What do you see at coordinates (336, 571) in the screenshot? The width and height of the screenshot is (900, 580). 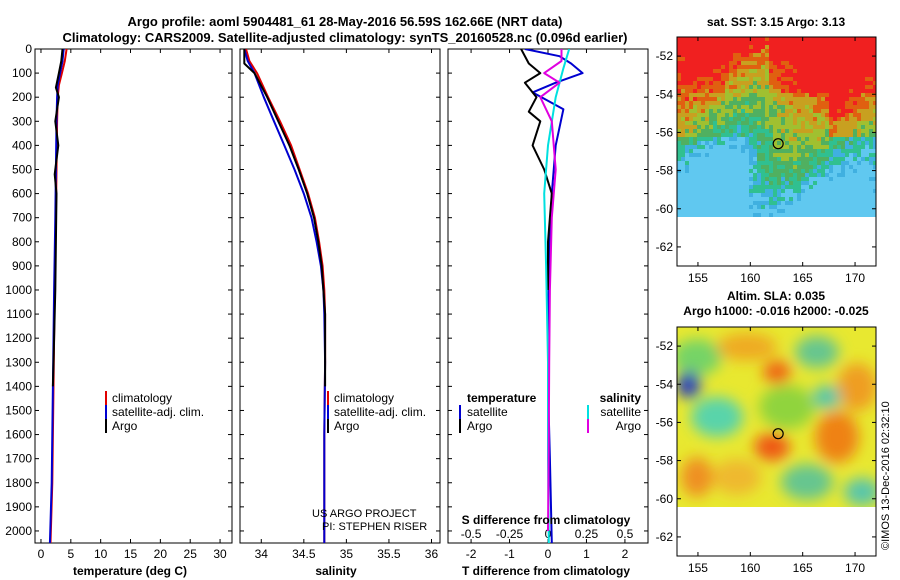 I see `salinity-axis-label: salinity` at bounding box center [336, 571].